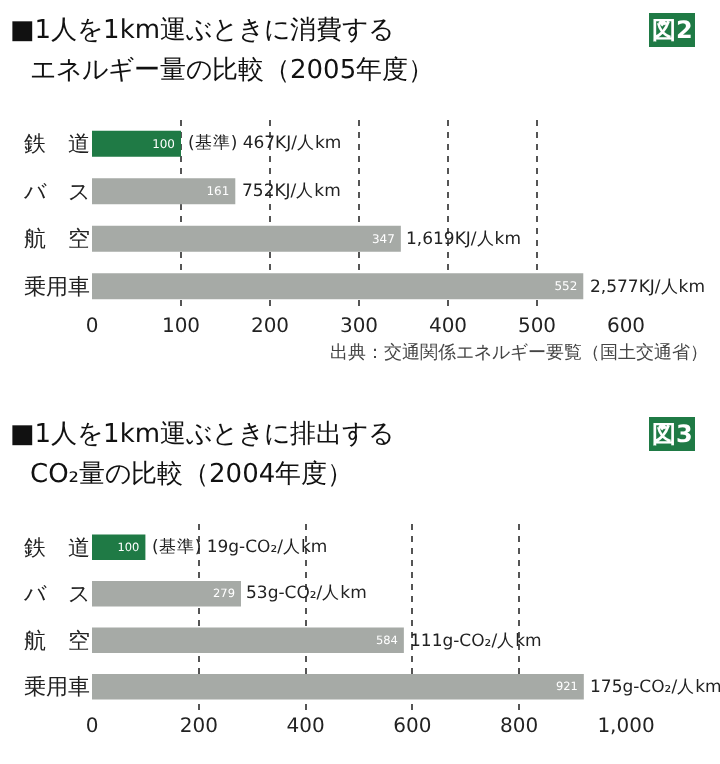  Describe the element at coordinates (626, 727) in the screenshot. I see `x-tick-label: 1,000` at that location.